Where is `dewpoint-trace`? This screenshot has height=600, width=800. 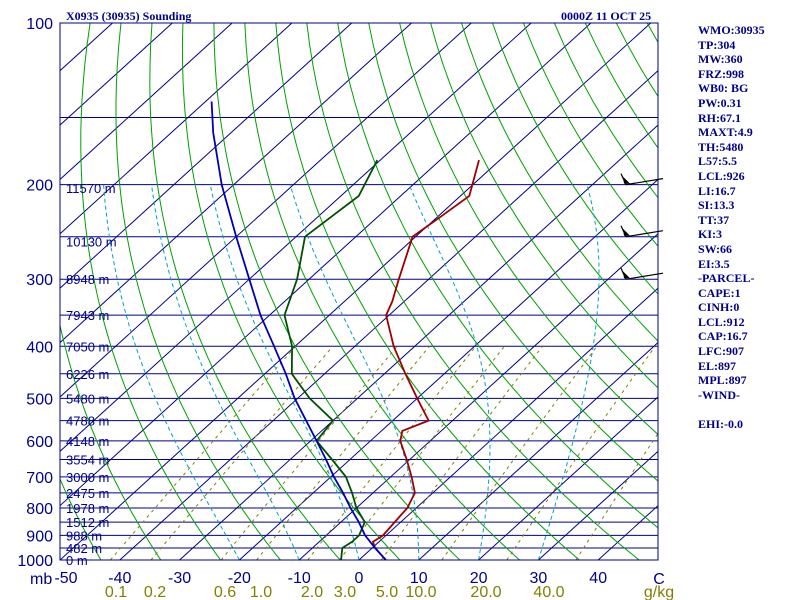 dewpoint-trace is located at coordinates (331, 359).